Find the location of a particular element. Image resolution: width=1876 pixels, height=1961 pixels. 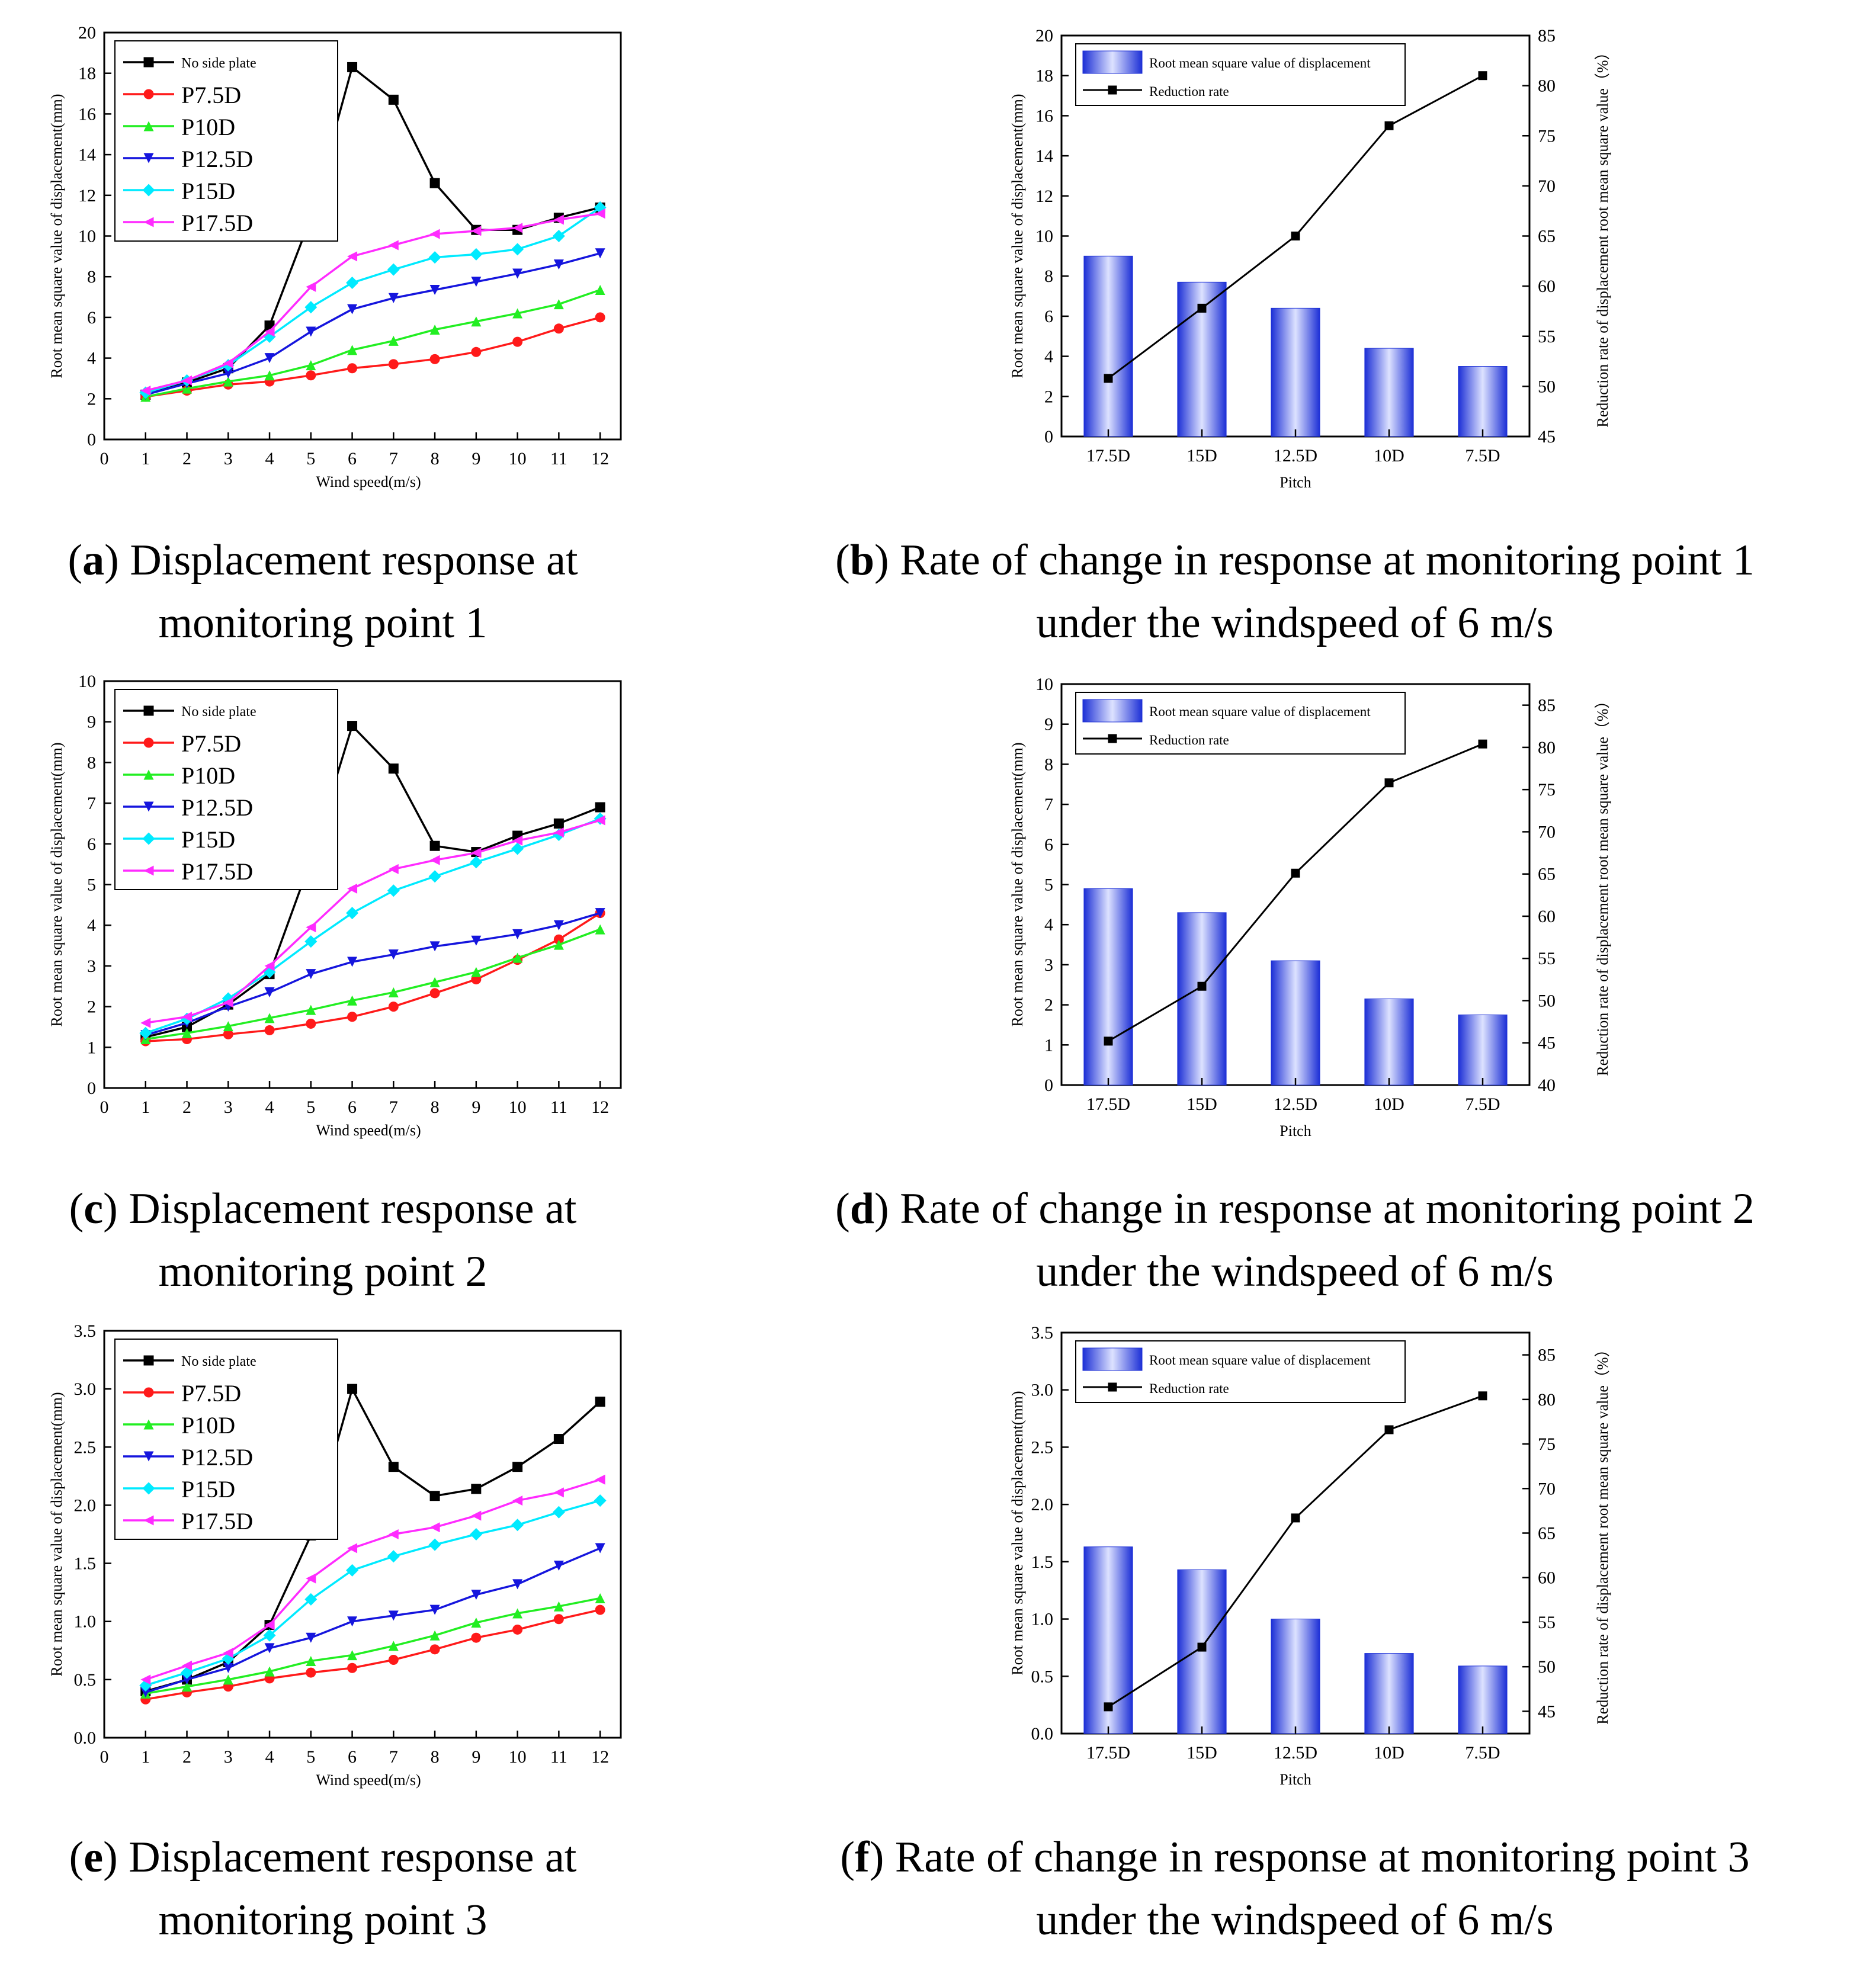

legend-swatch is located at coordinates (1112, 1359).